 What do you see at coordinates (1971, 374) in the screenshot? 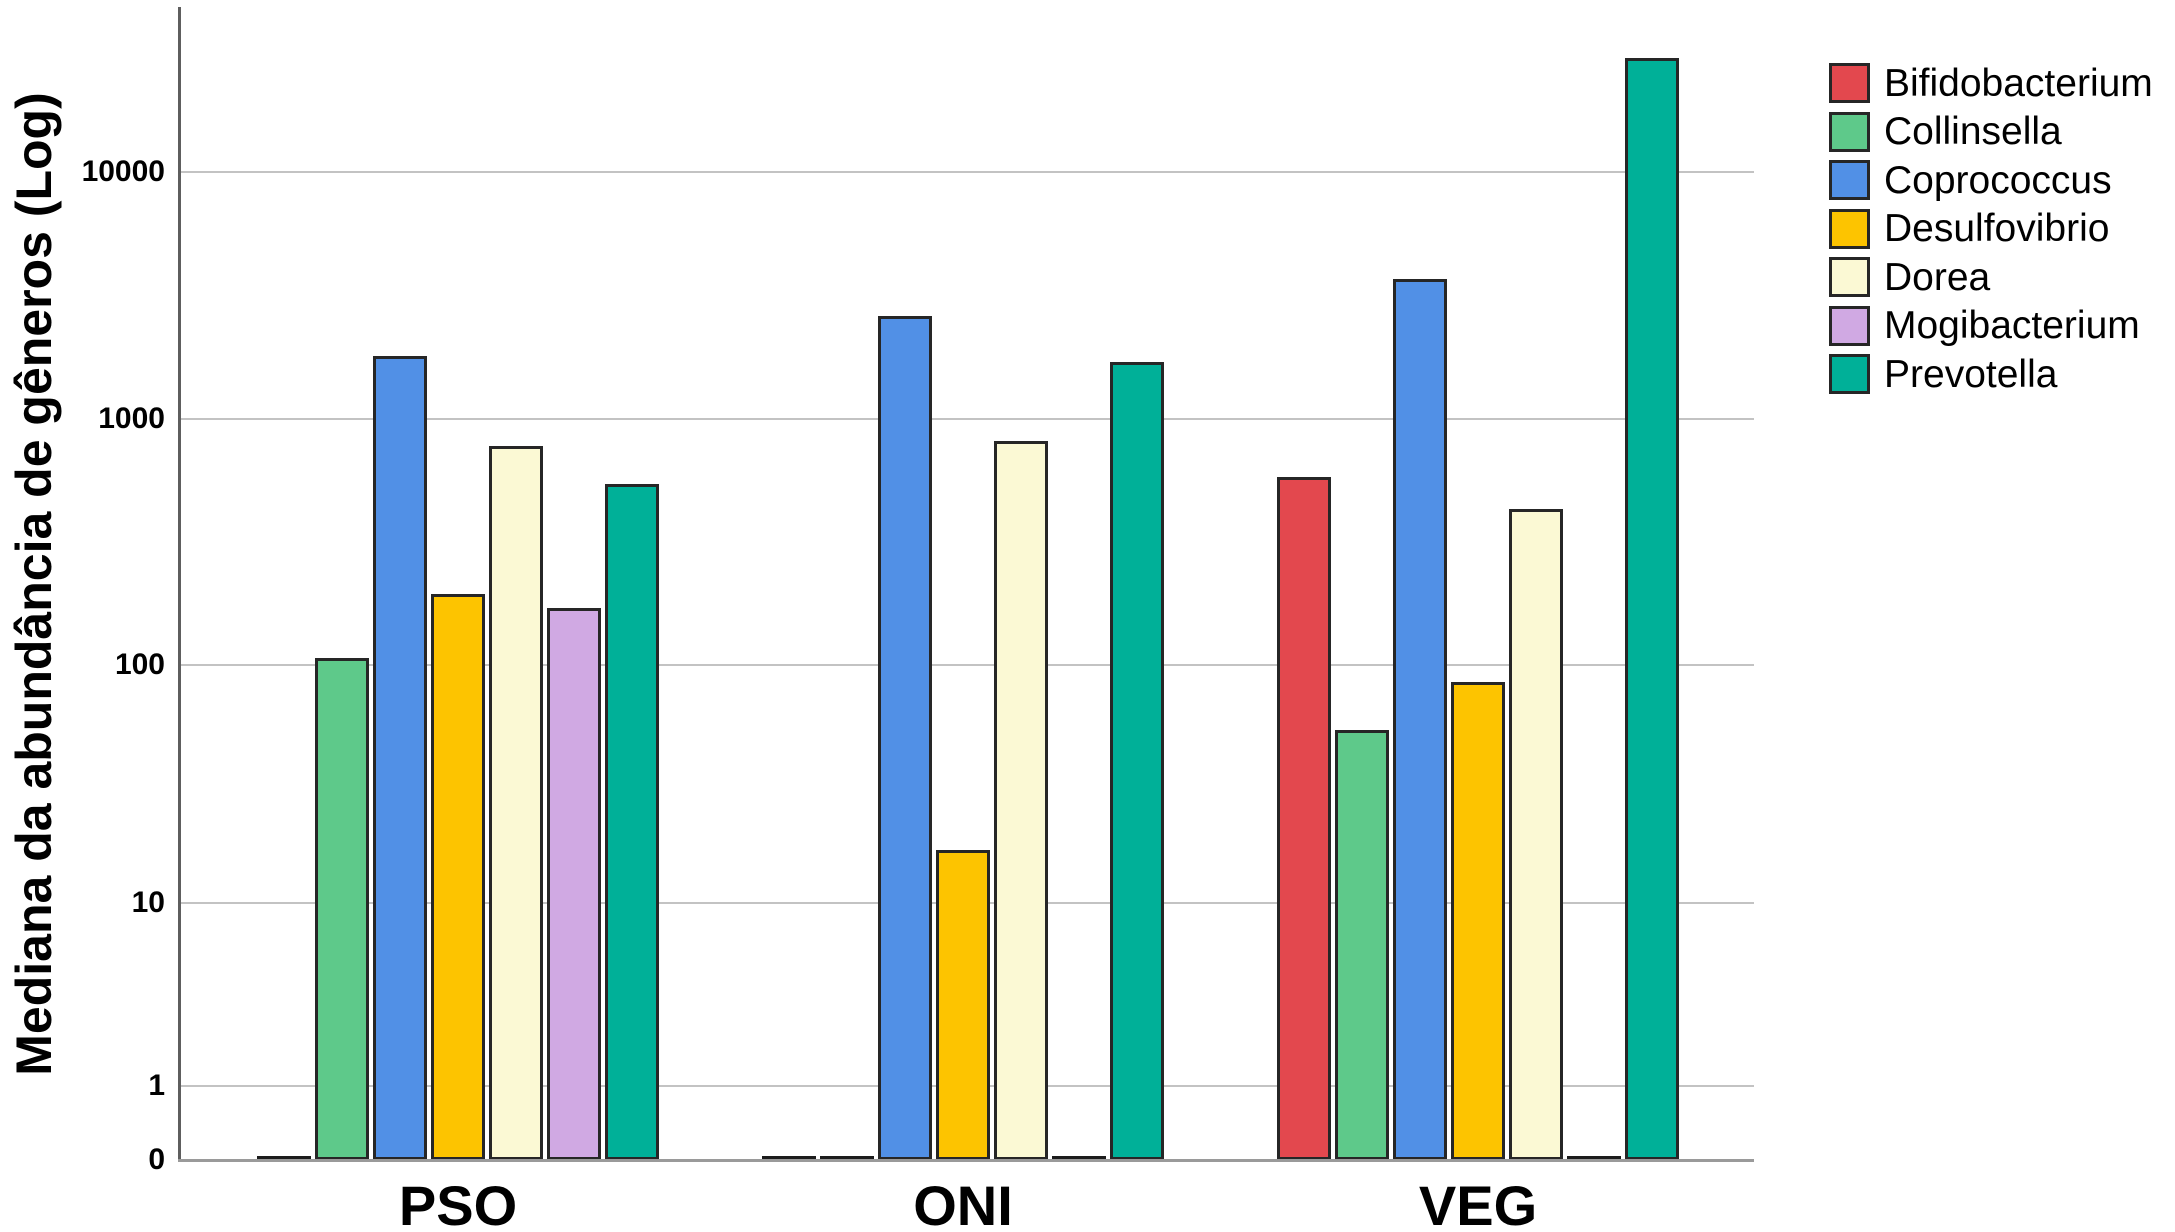
I see `legend-label: Prevotella` at bounding box center [1971, 374].